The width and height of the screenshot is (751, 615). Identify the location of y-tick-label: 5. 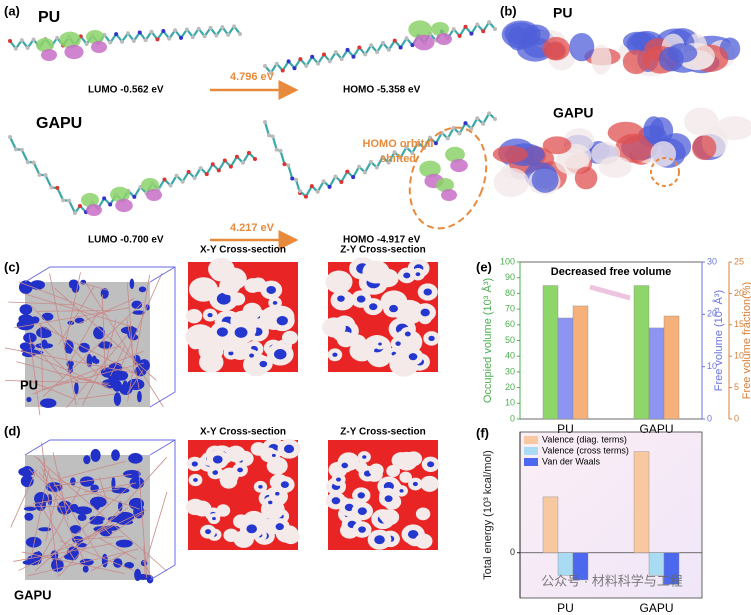
(736, 387).